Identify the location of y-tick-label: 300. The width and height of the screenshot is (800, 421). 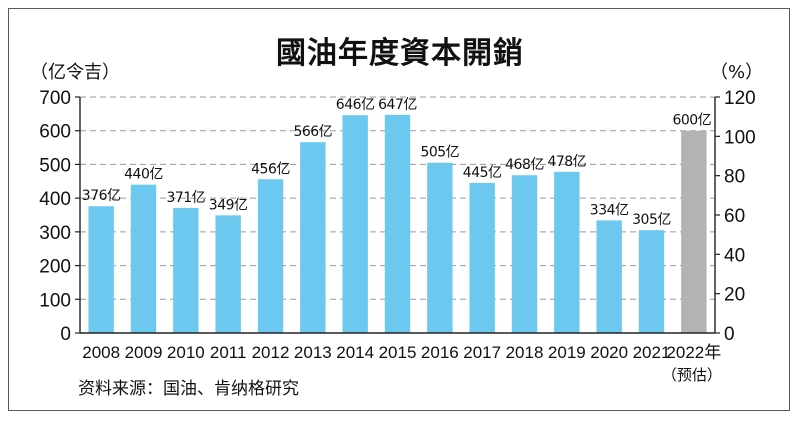
(55, 233).